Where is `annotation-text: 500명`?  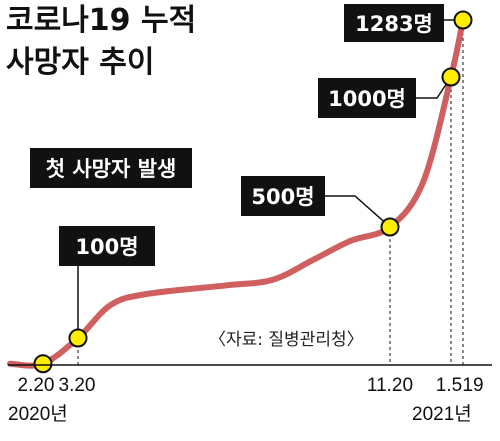
annotation-text: 500명 is located at coordinates (282, 197).